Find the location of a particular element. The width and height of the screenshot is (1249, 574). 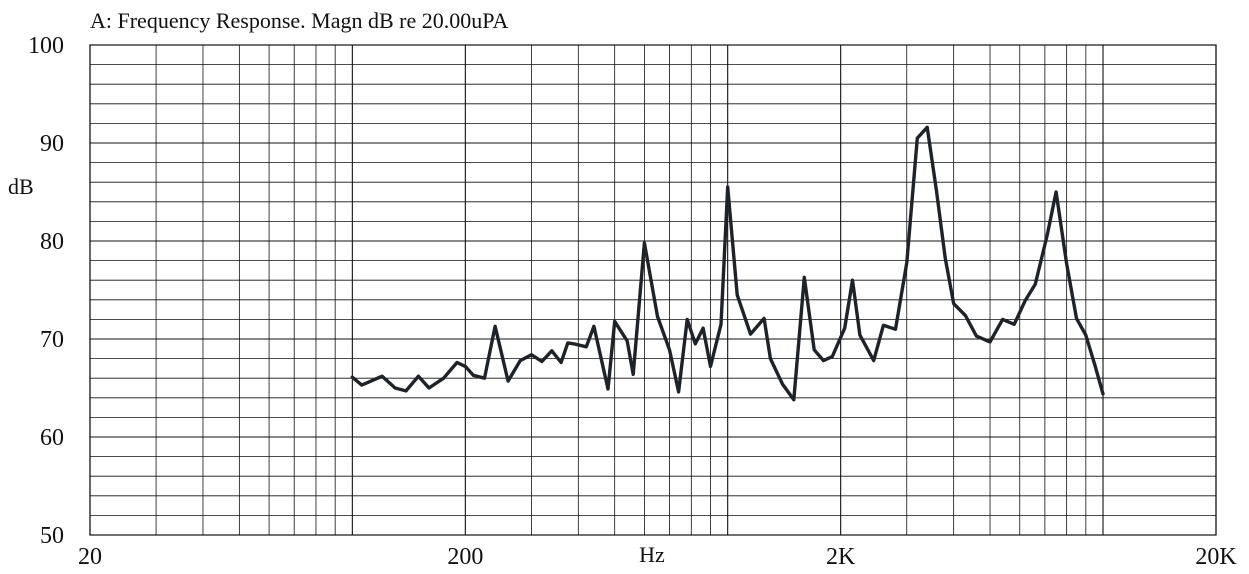

y-tick-label: 100 is located at coordinates (46, 46).